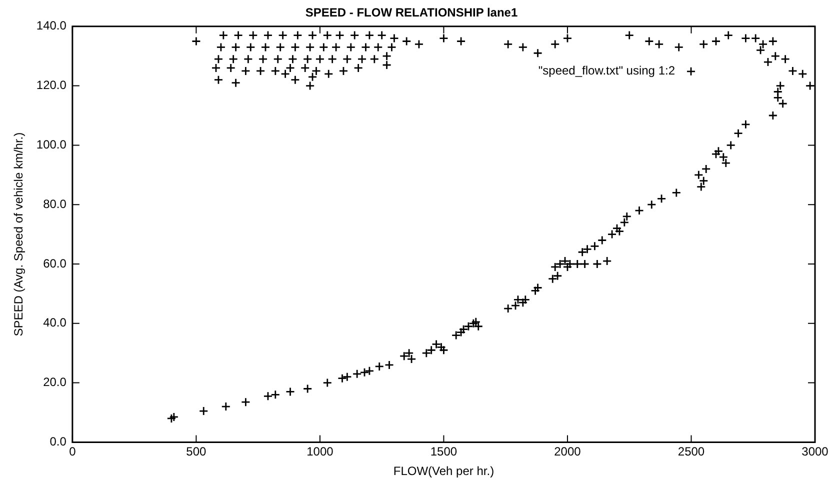 This screenshot has width=835, height=481. What do you see at coordinates (55, 203) in the screenshot?
I see `y-tick-label: 80.0` at bounding box center [55, 203].